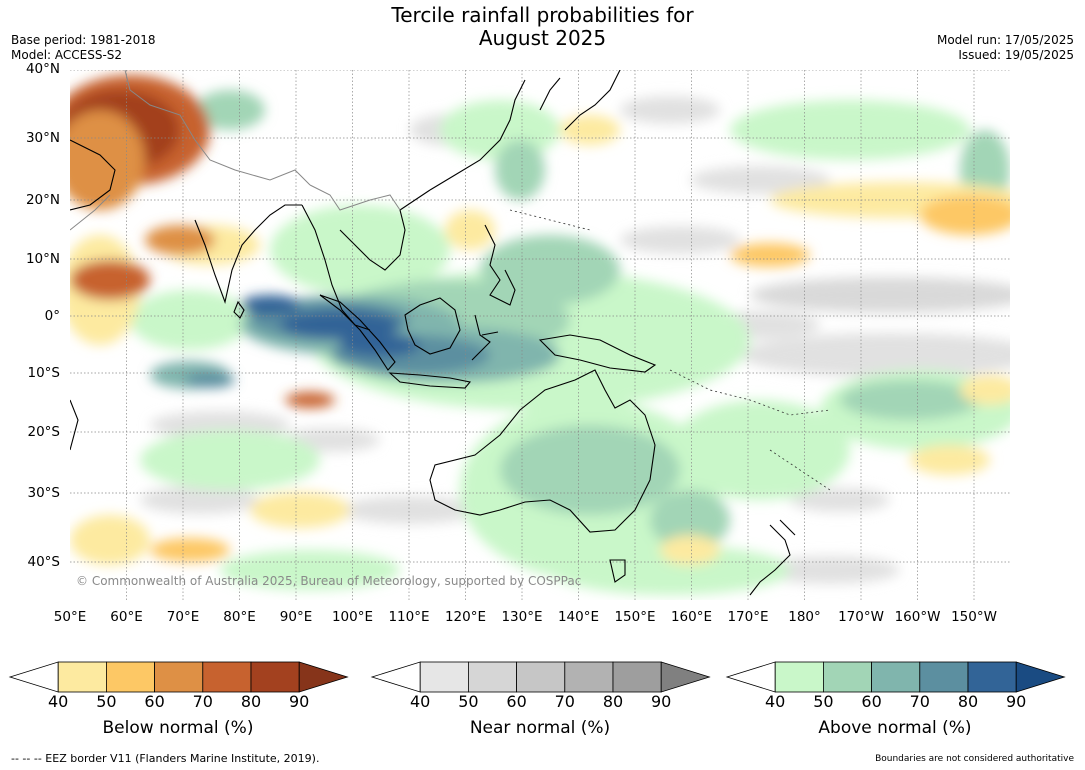 The image size is (1085, 770). Describe the element at coordinates (578, 617) in the screenshot. I see `lon-label-140e: 140°E` at that location.